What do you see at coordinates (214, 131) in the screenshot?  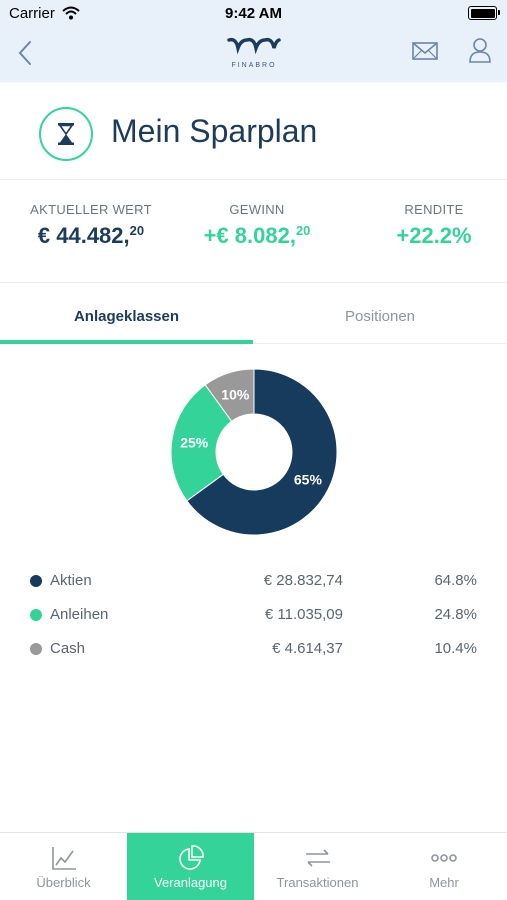 I see `page-title: Mein Sparplan` at bounding box center [214, 131].